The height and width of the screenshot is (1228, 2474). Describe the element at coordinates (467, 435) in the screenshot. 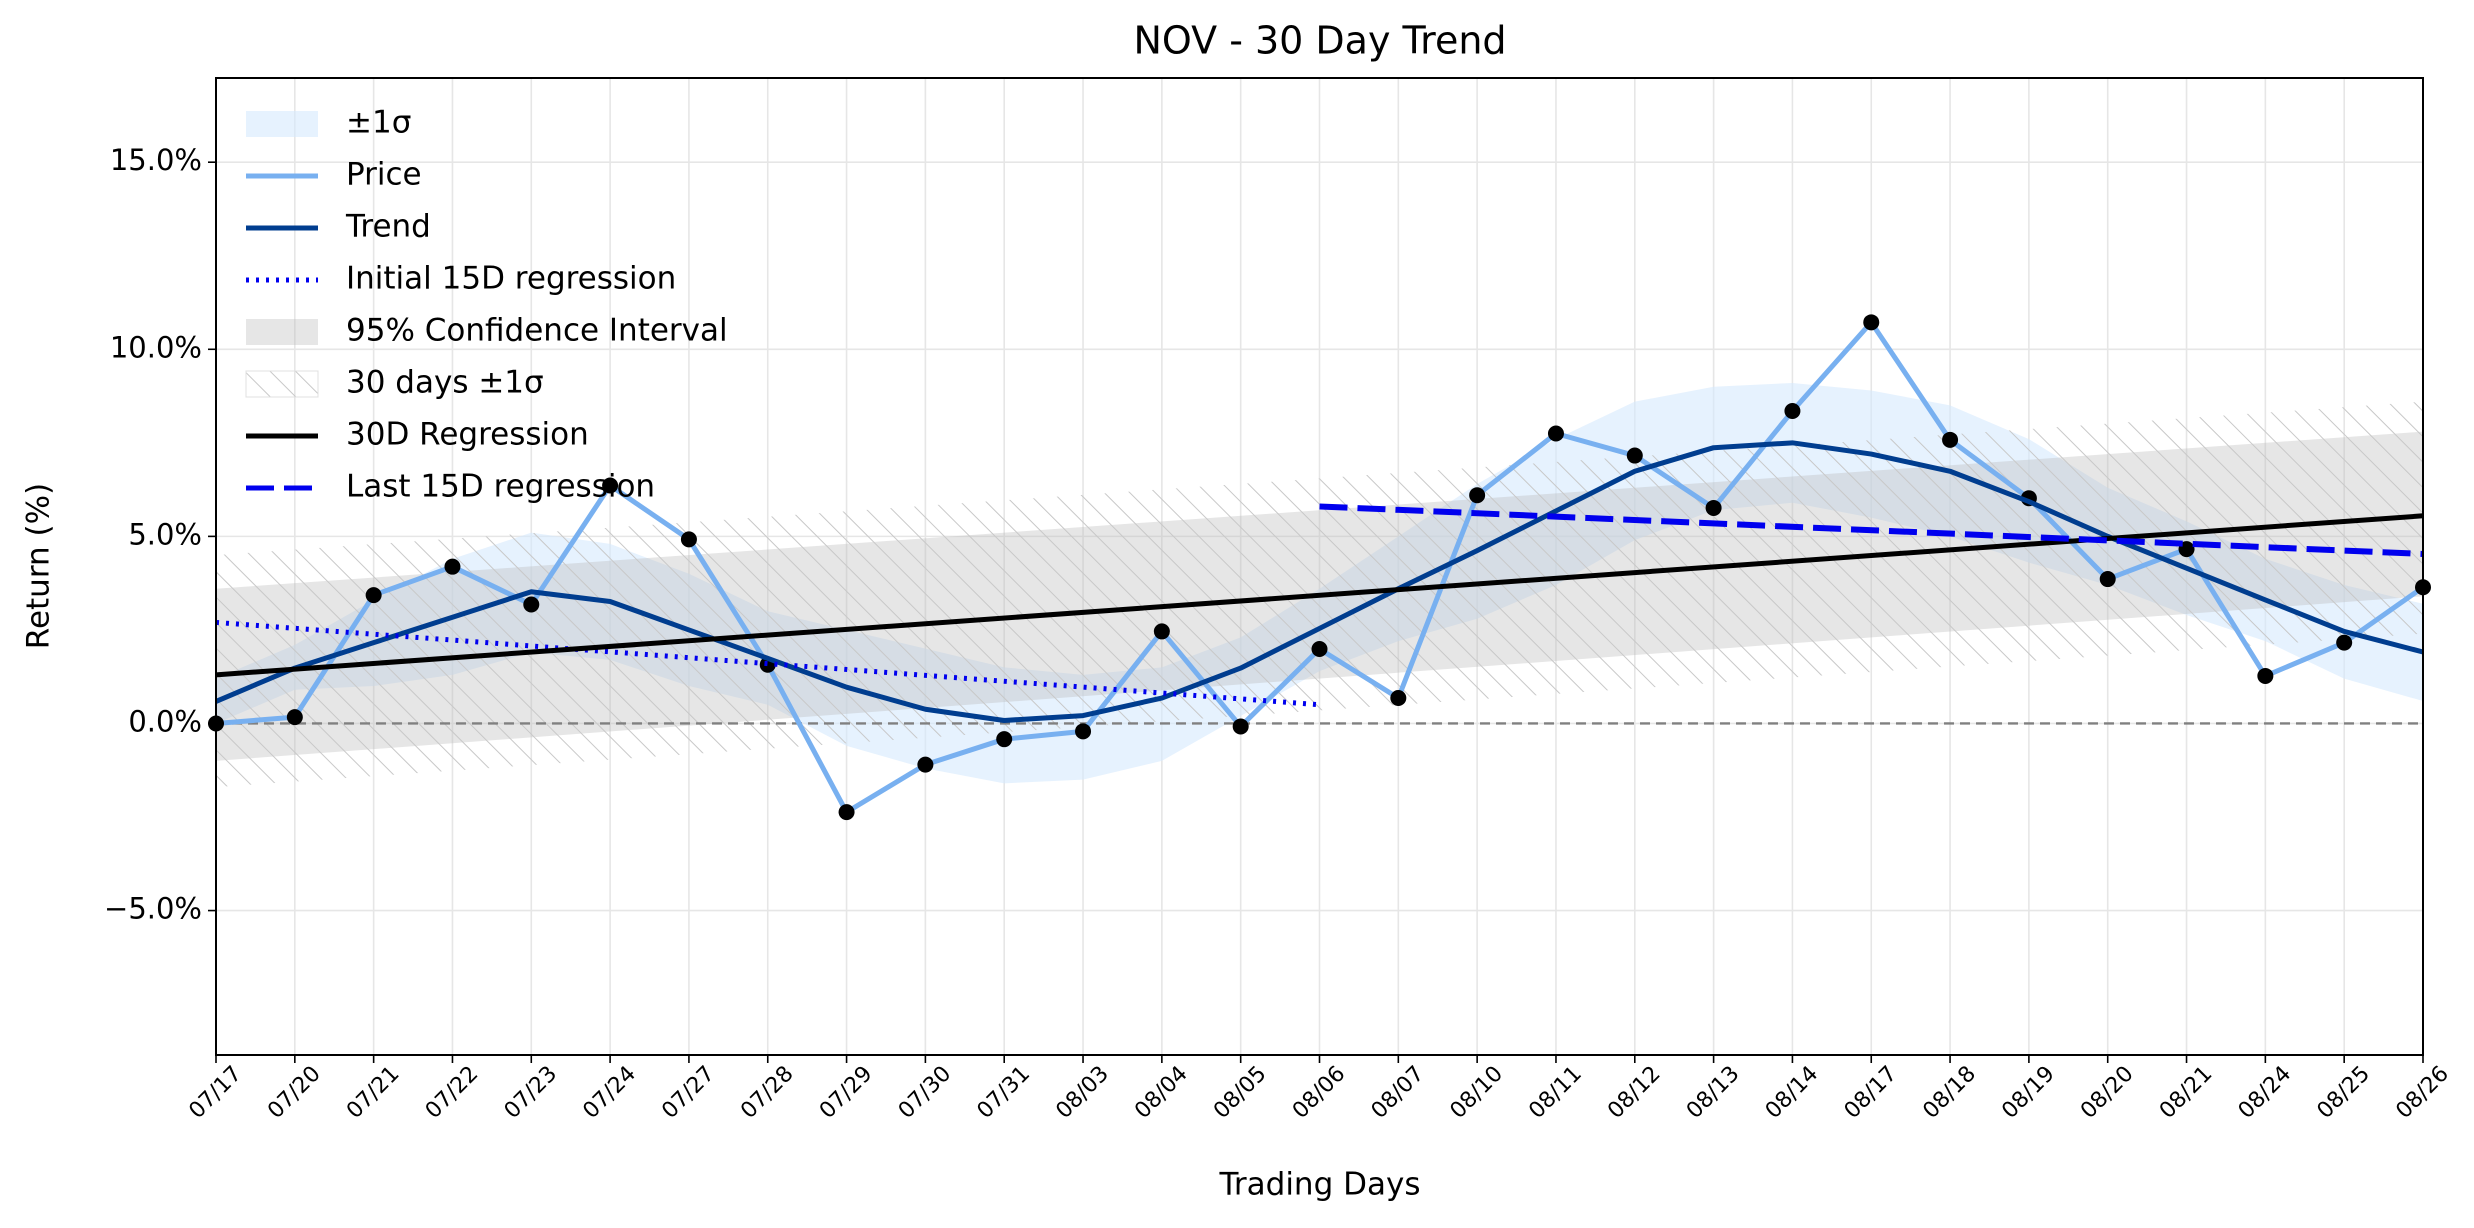

I see `legend-label: 30D Regression` at that location.